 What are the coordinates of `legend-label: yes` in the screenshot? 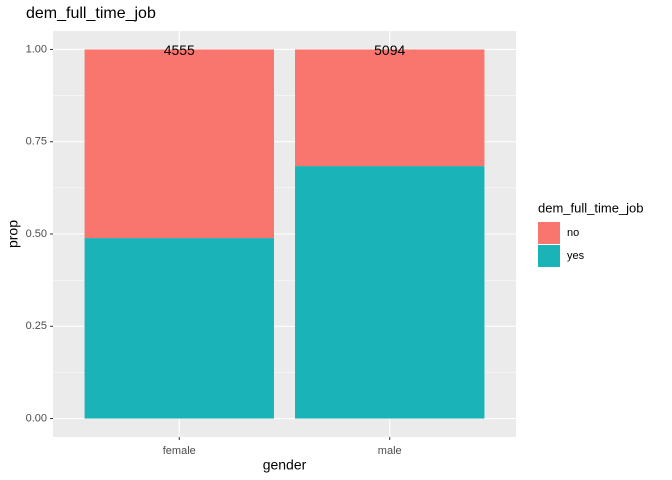 It's located at (576, 256).